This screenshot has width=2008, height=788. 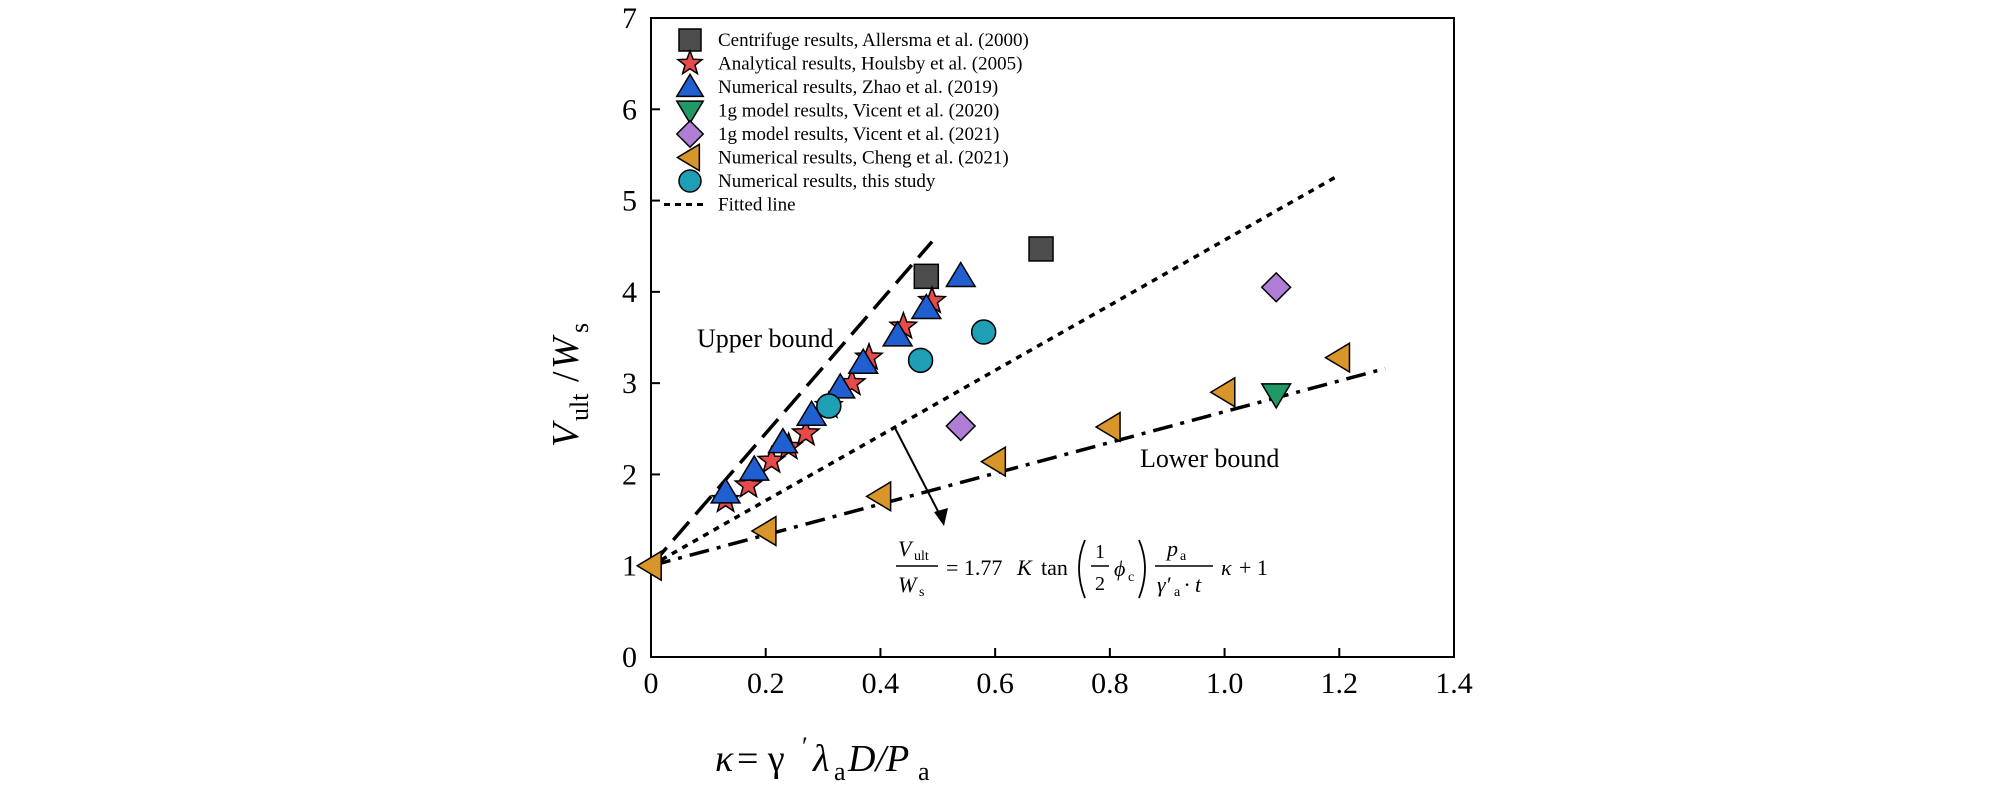 I want to click on xlabel-sub-a2: a, so click(x=924, y=771).